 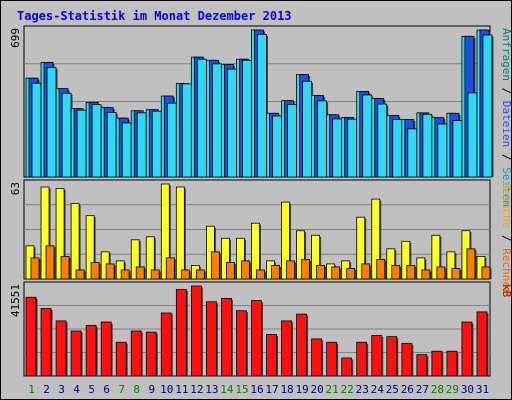 What do you see at coordinates (271, 389) in the screenshot?
I see `x-tick-label-day-17: 17` at bounding box center [271, 389].